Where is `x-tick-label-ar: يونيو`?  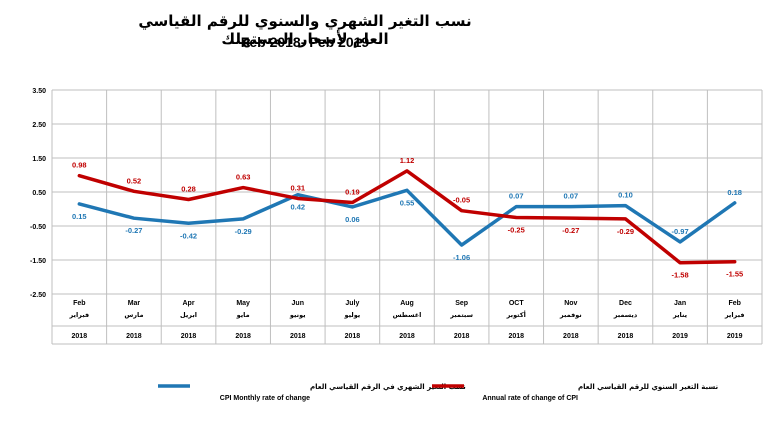
x-tick-label-ar: يونيو is located at coordinates (297, 315).